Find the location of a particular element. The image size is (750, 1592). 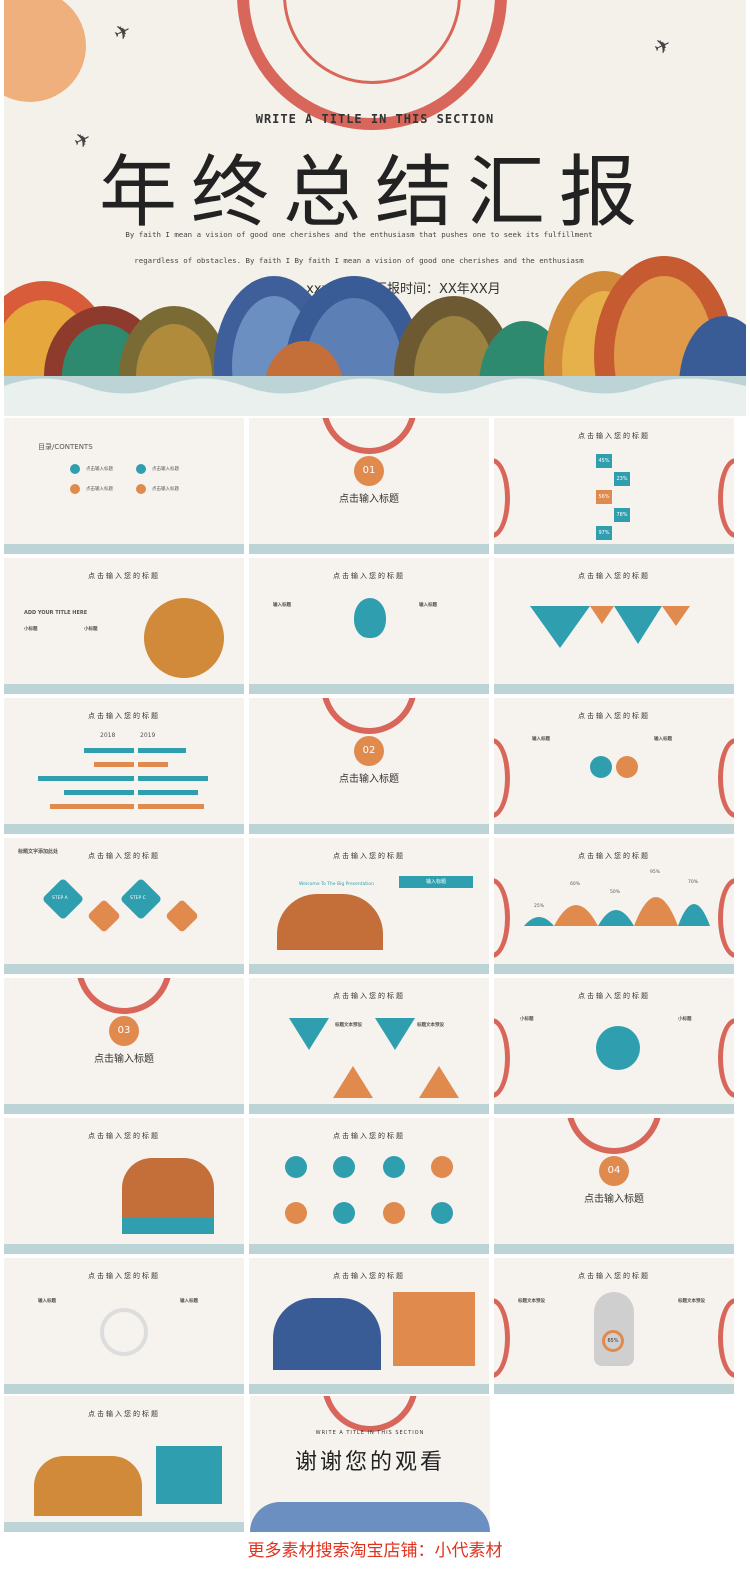

slide-thanks: WRITE A TITLE IN THIS SECTION 谢谢您的观看 is located at coordinates (370, 1464).